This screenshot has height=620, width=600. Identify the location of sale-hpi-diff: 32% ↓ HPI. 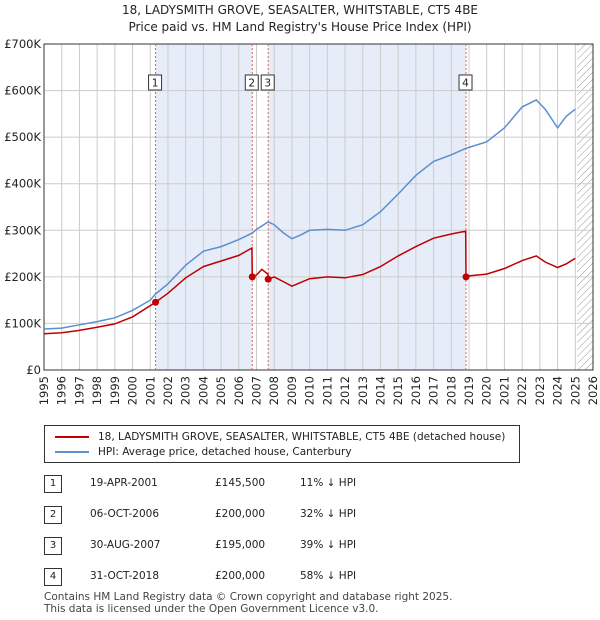
(328, 514).